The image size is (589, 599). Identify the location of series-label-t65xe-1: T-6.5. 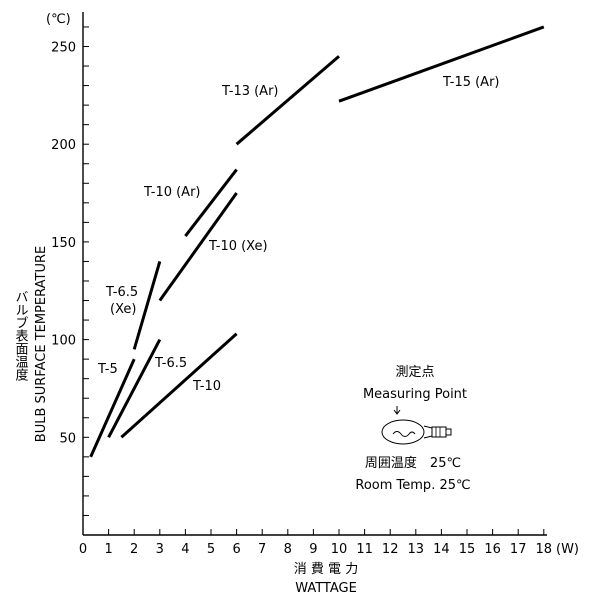
(121, 292).